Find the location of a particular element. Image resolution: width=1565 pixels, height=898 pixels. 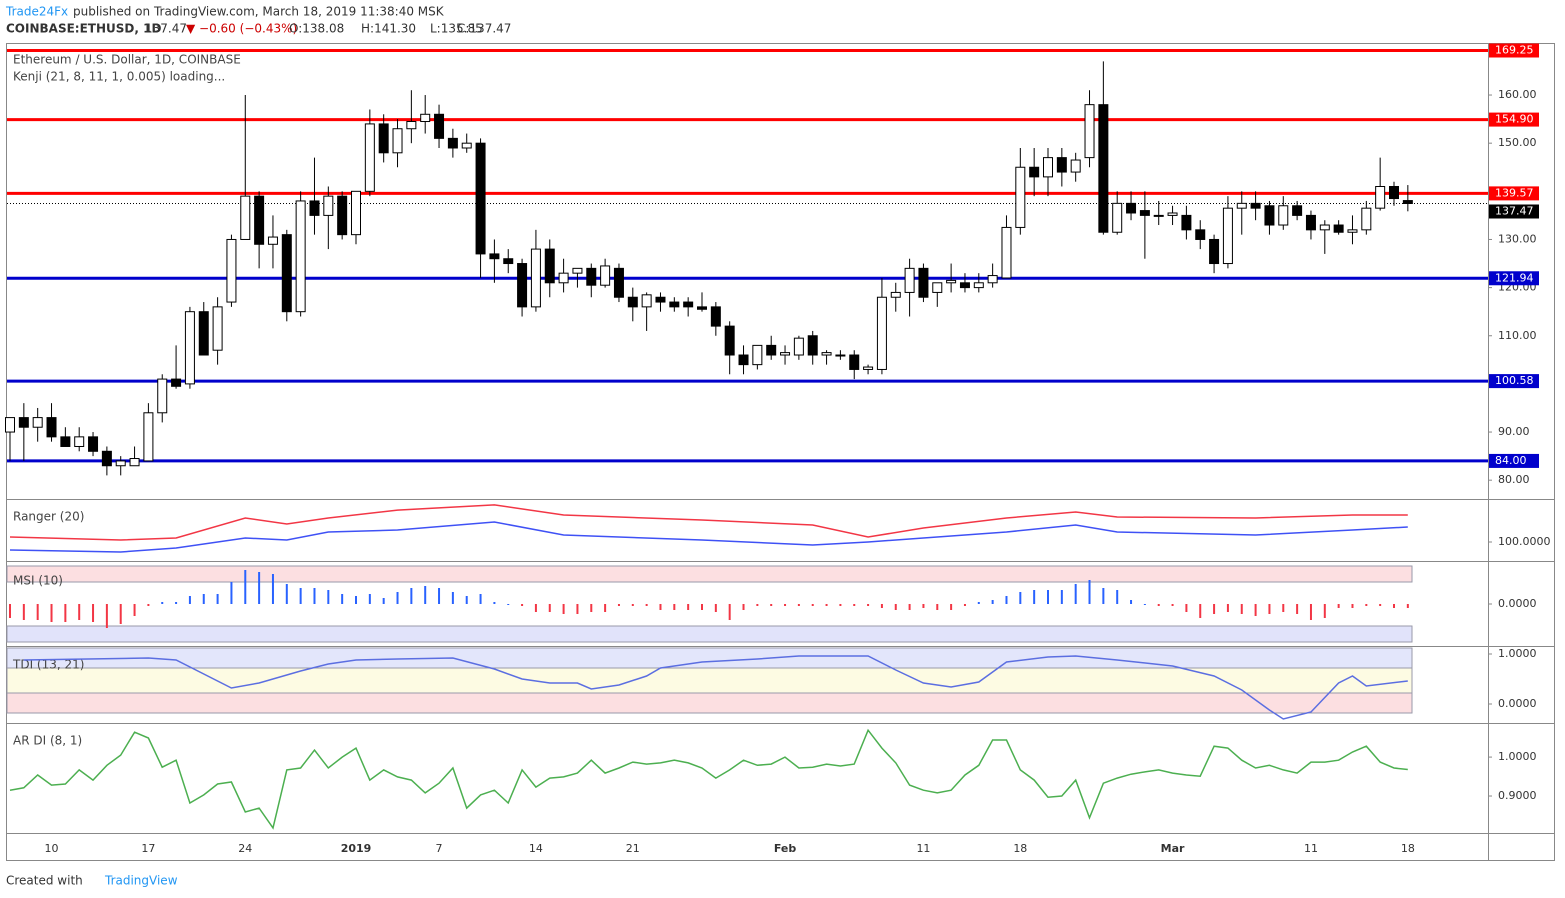

series-line is located at coordinates (715, 687).